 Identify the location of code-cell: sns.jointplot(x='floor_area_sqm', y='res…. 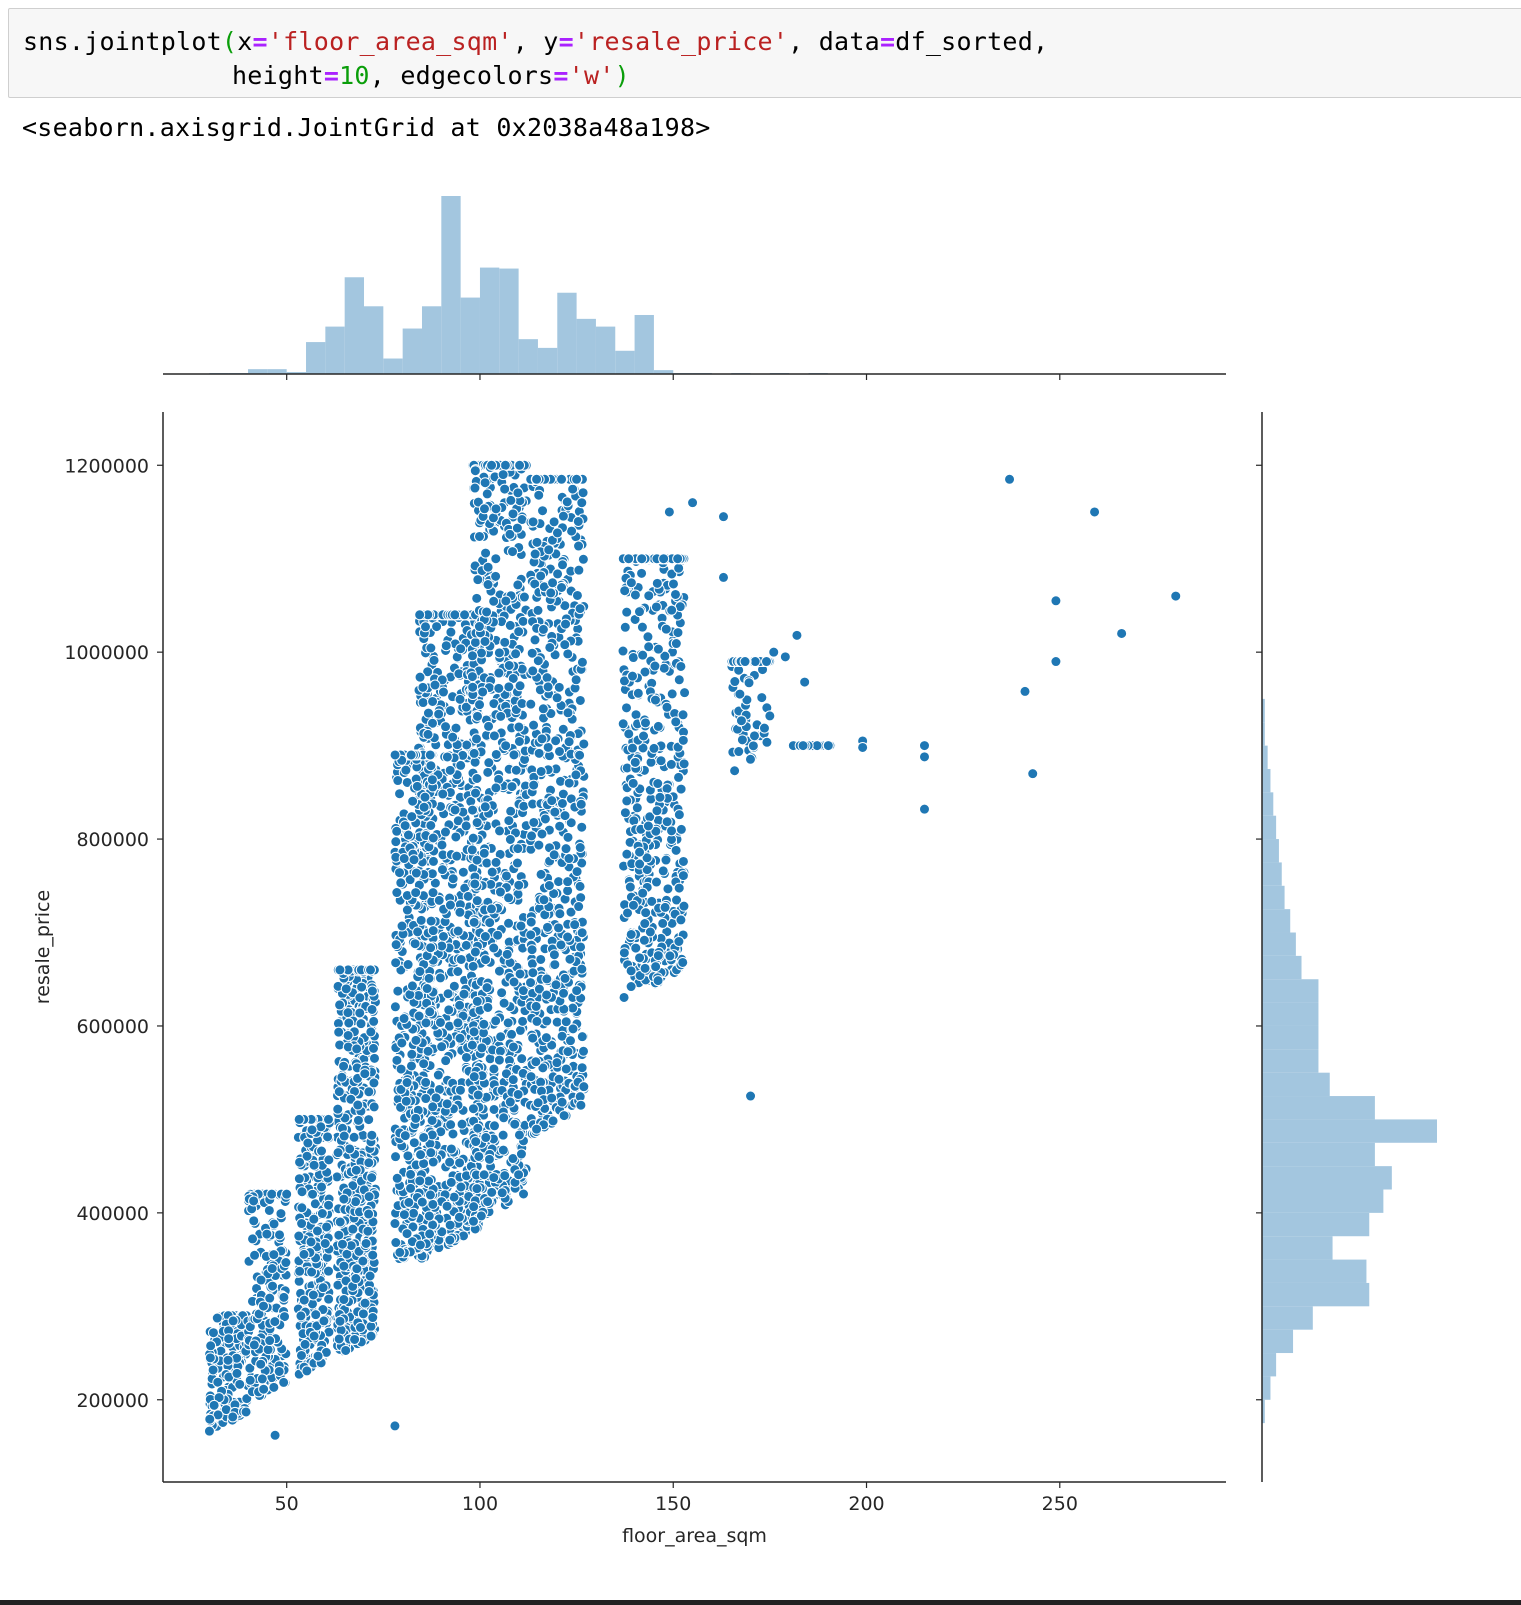
(764, 53).